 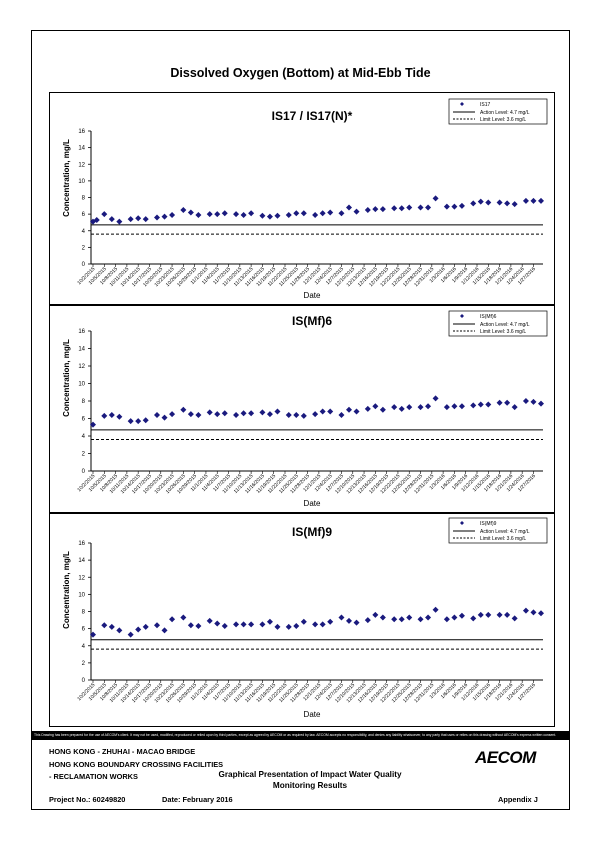 What do you see at coordinates (462, 316) in the screenshot?
I see `legend-marker` at bounding box center [462, 316].